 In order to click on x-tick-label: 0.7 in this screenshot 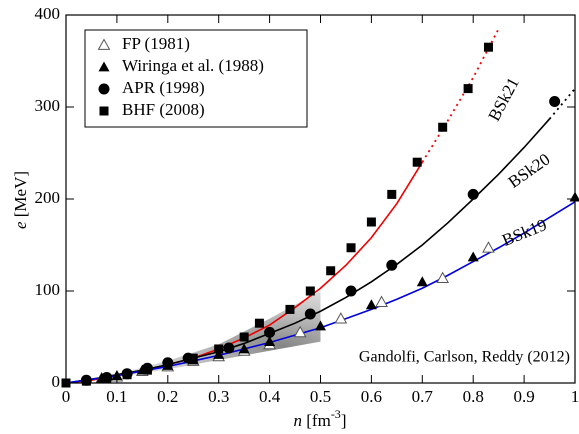, I will do `click(423, 396)`.